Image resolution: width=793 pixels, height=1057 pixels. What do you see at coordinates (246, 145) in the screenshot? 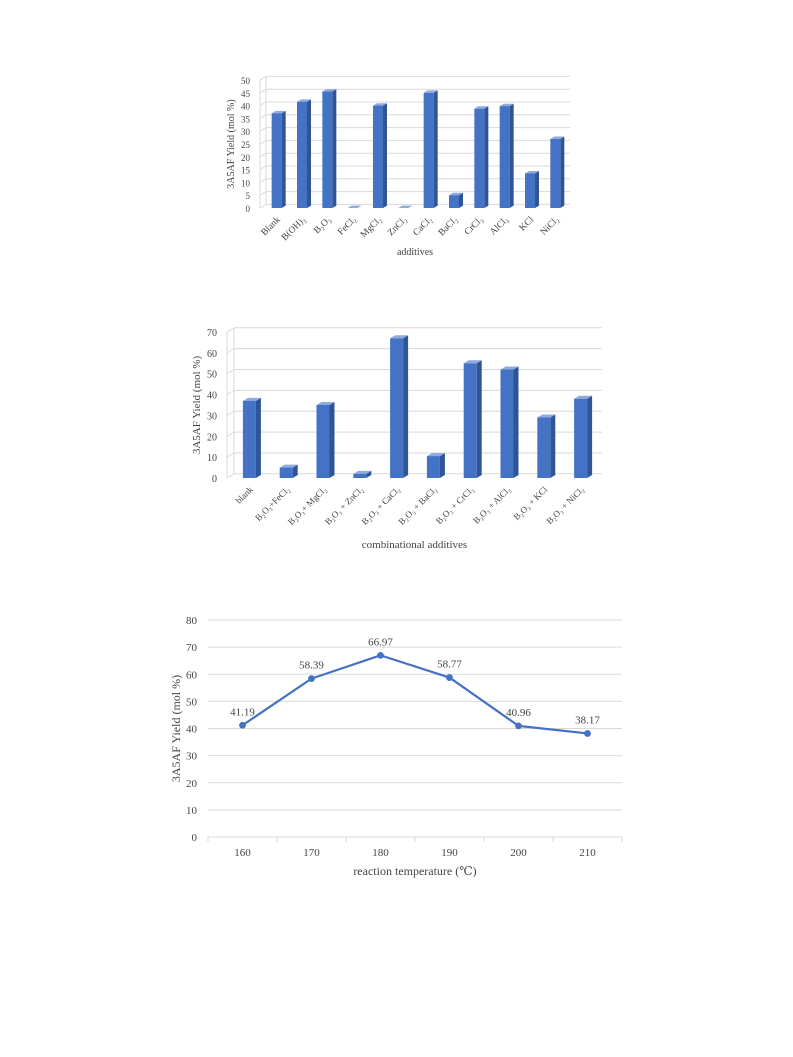
I see `y-tick-label: 25` at bounding box center [246, 145].